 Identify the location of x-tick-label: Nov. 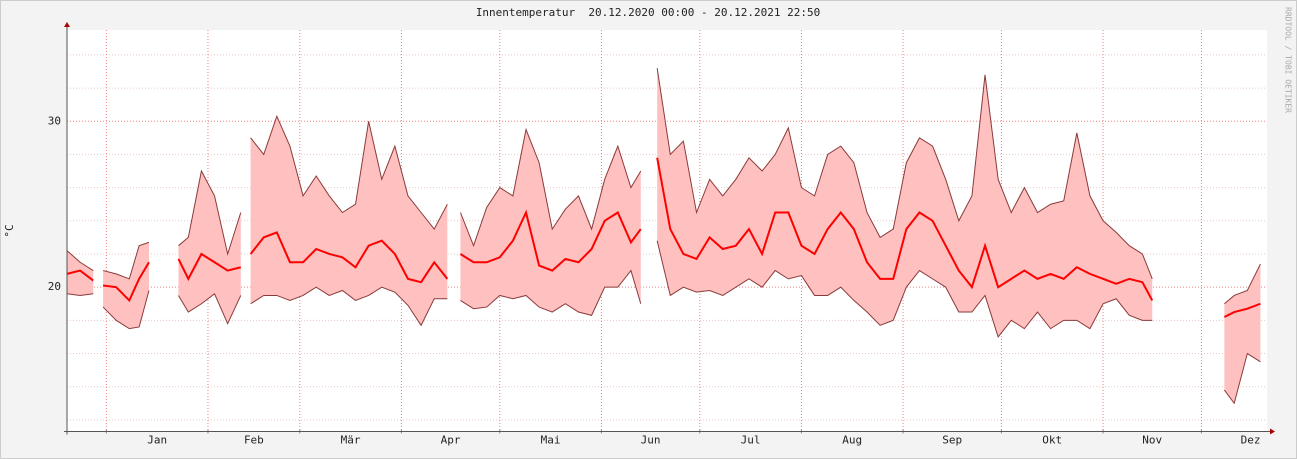
(1152, 440).